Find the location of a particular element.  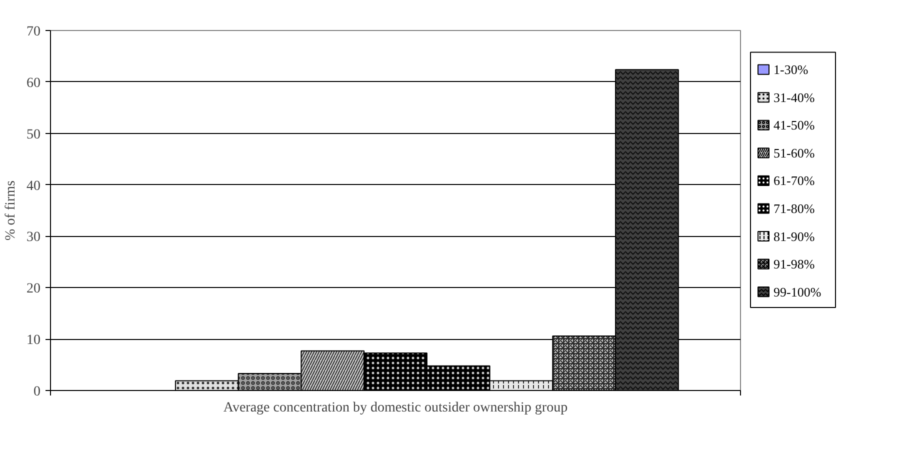

y-tick-label: 70 is located at coordinates (33, 32).